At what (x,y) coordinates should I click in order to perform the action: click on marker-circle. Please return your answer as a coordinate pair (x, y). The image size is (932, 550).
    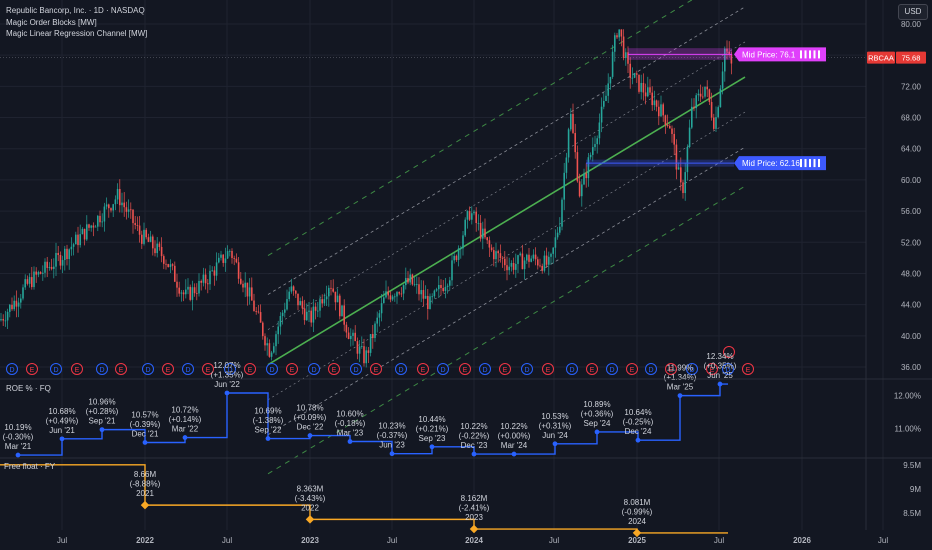
    Looking at the image, I should click on (356, 369).